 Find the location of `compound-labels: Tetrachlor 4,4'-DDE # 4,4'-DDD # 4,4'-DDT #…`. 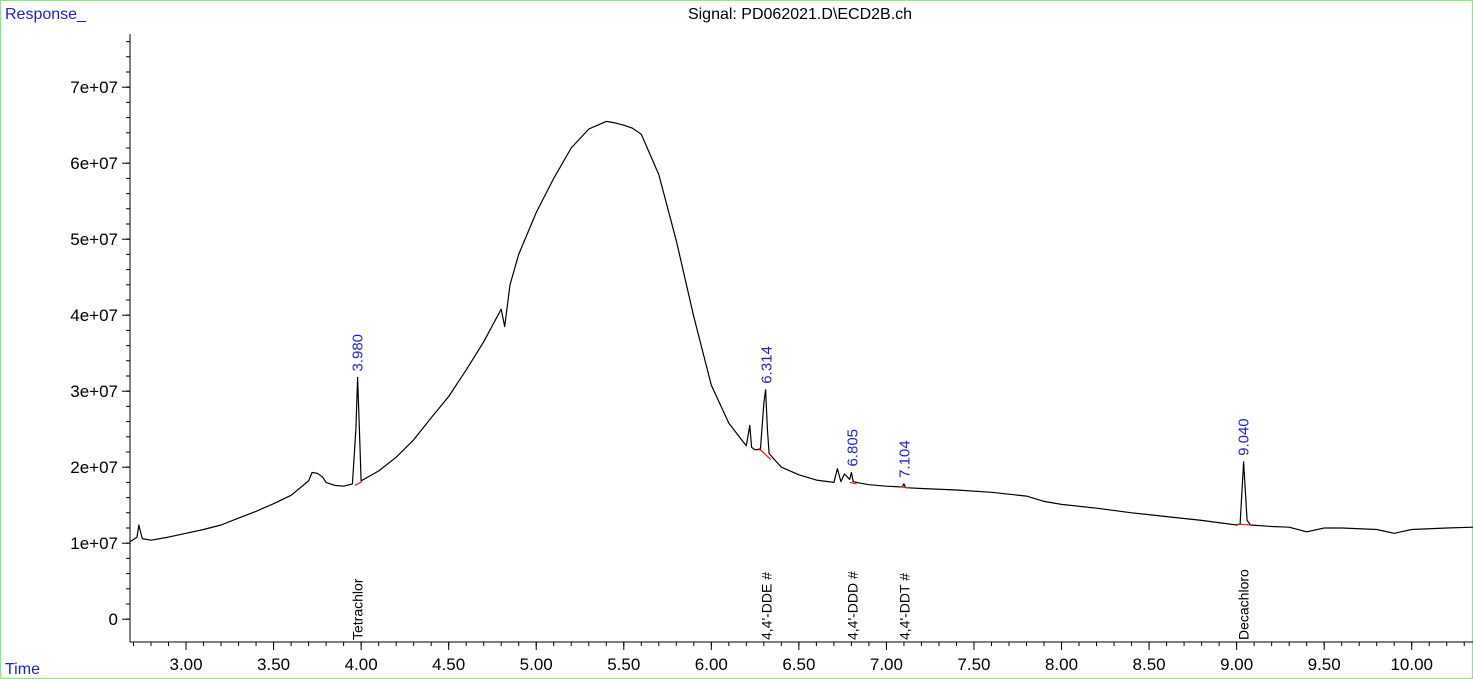

compound-labels: Tetrachlor 4,4'-DDE # 4,4'-DDD # 4,4'-DDT #… is located at coordinates (801, 604).